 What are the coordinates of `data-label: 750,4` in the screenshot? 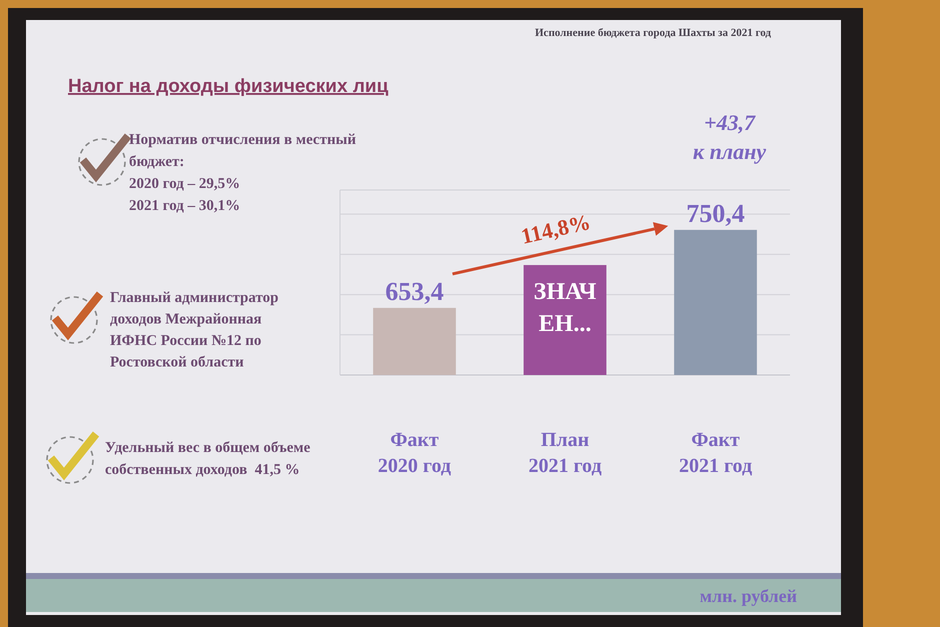 It's located at (715, 213).